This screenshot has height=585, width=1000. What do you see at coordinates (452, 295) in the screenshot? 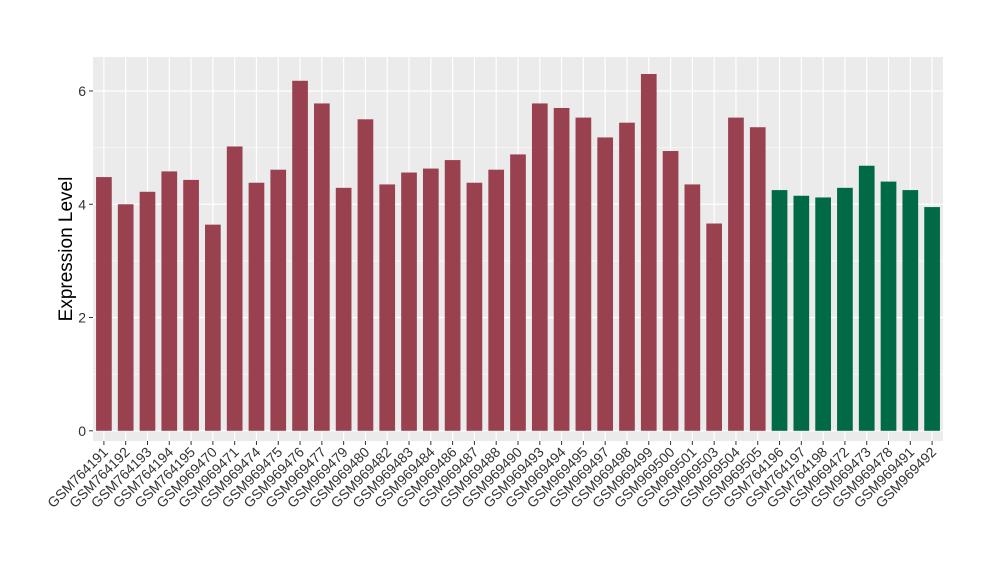
I see `bar-GSM969486` at bounding box center [452, 295].